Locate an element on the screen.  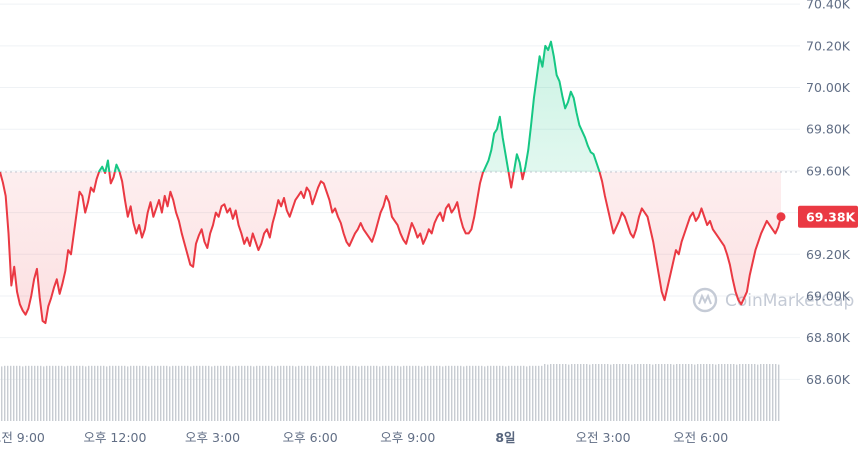
x-tick-label: 8일 is located at coordinates (505, 437).